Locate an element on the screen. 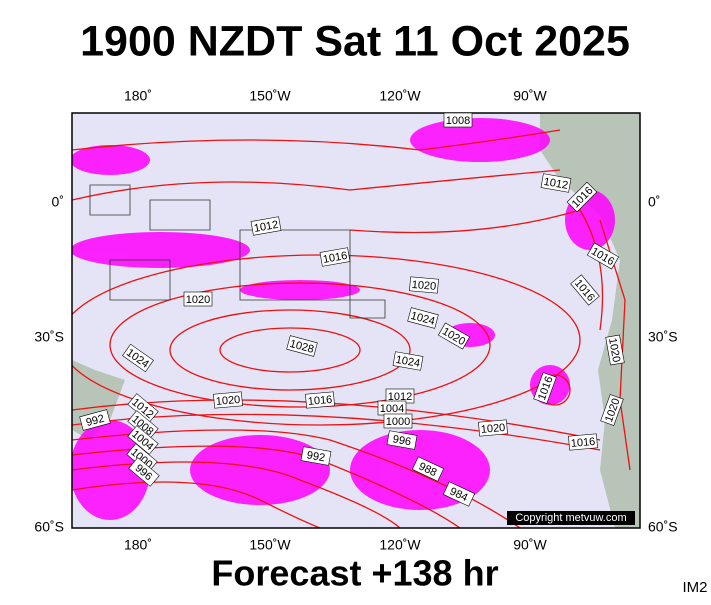  isobar-label: 996 is located at coordinates (402, 440).